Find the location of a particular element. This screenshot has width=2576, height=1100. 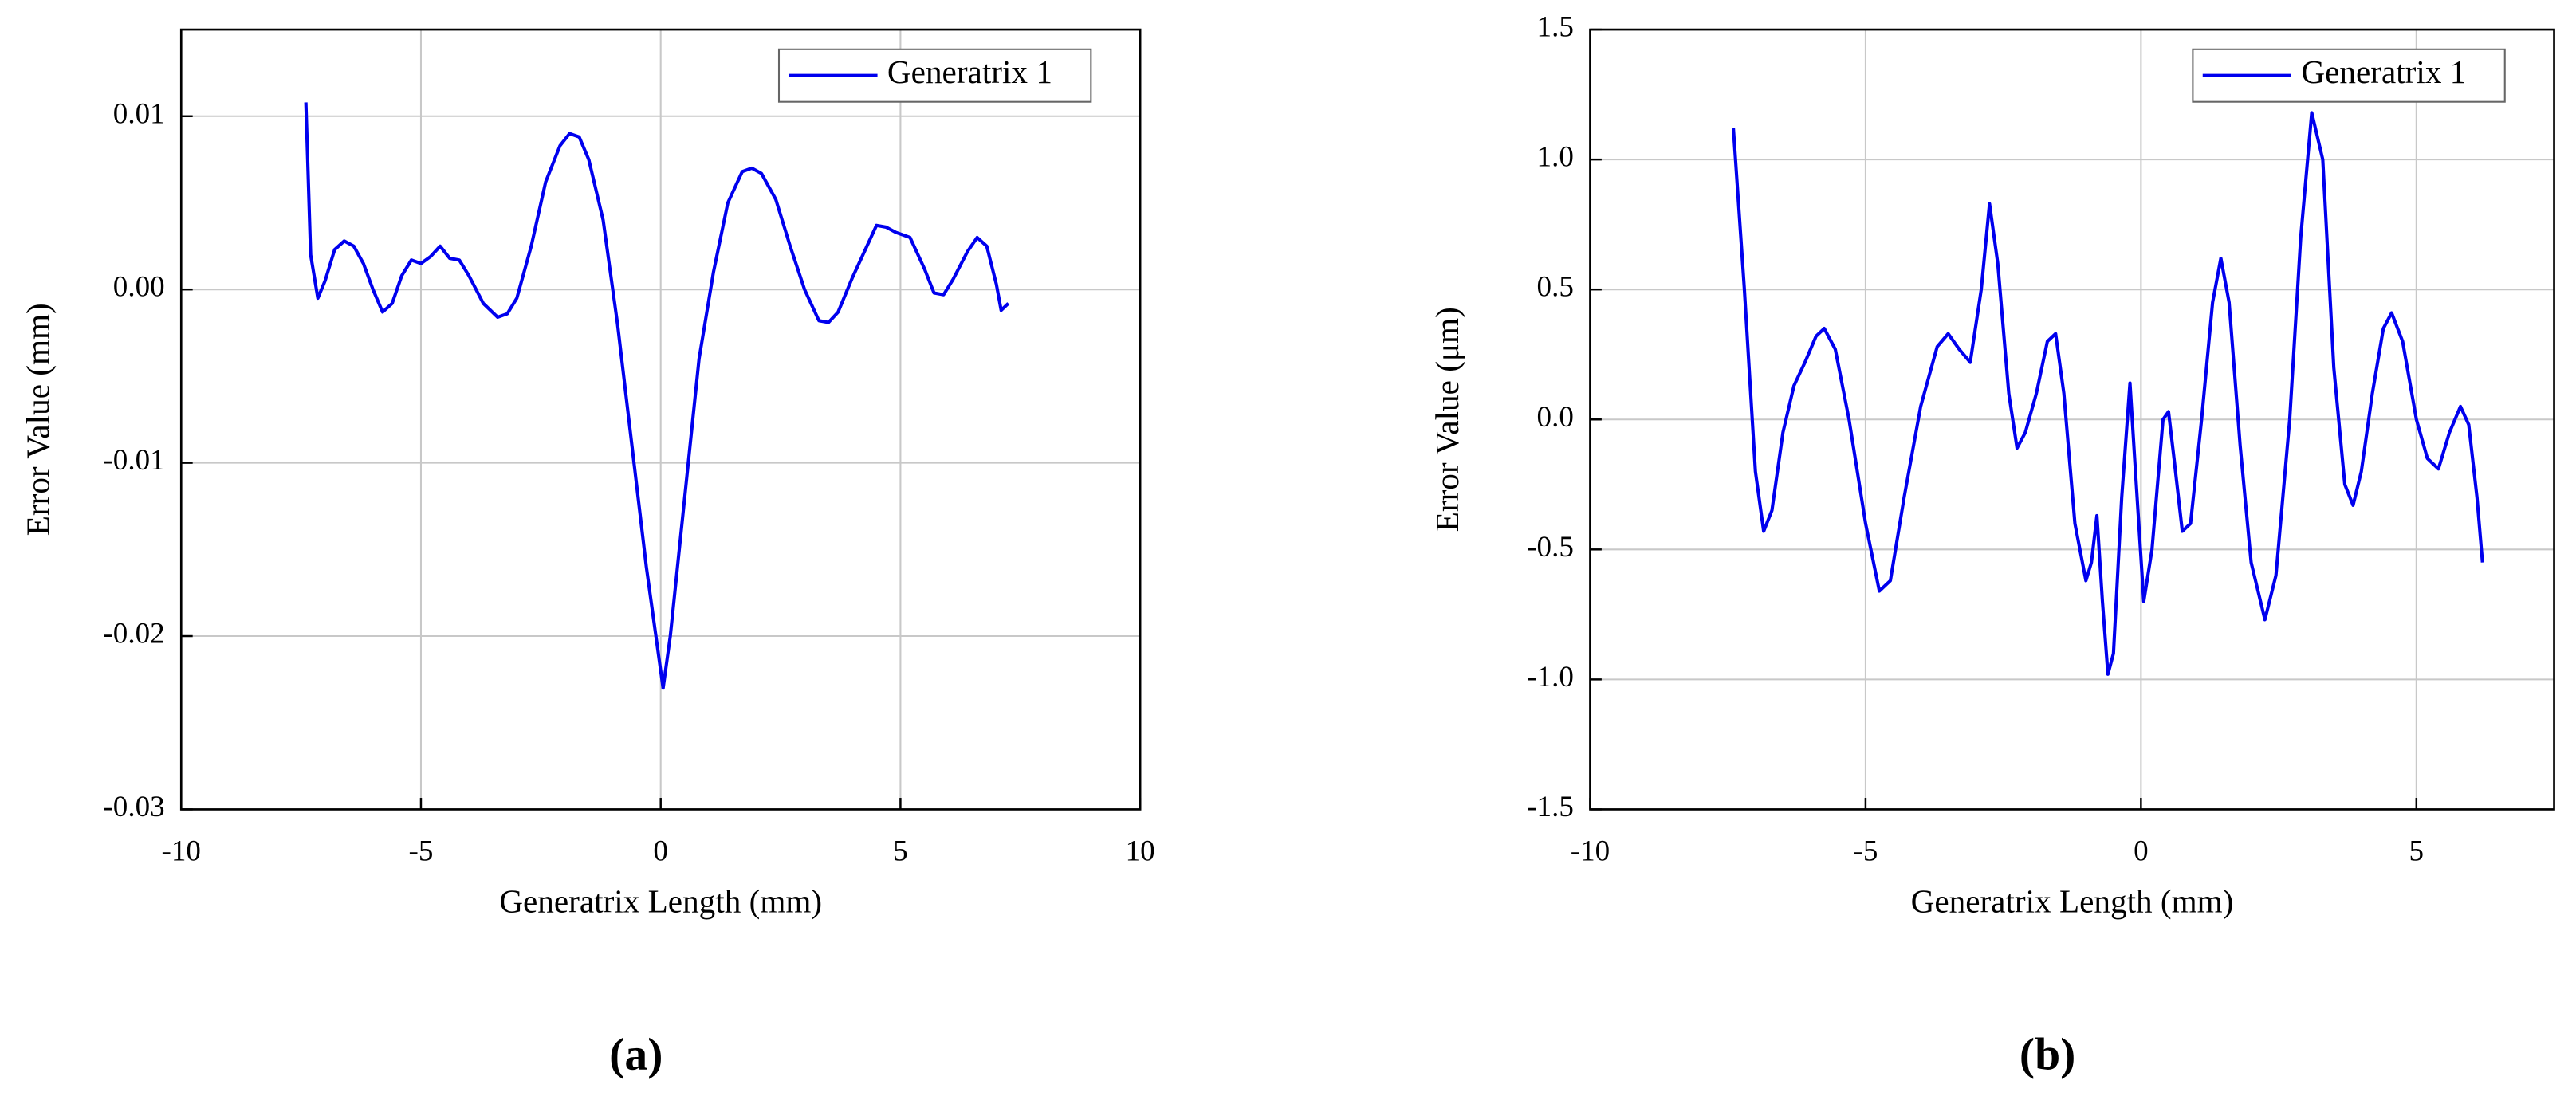

y-tick-label: 0.00 is located at coordinates (139, 287).